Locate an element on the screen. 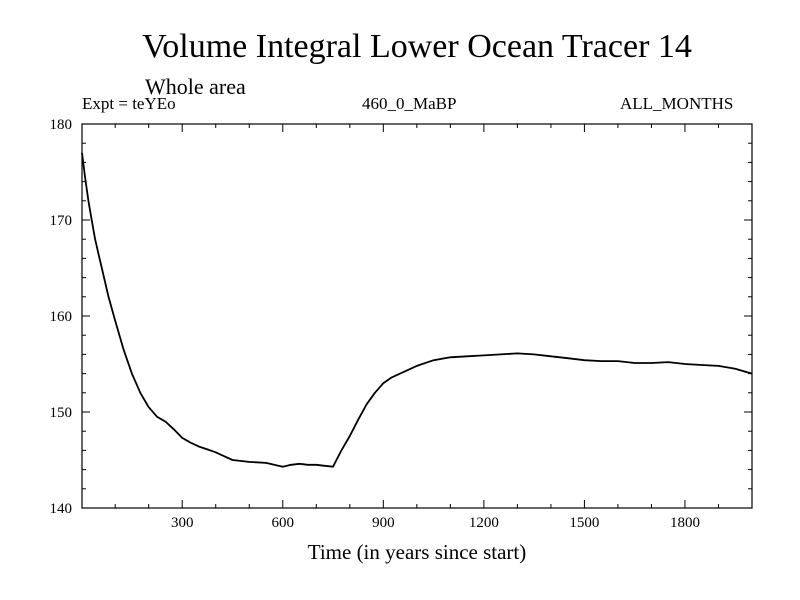 This screenshot has width=800, height=600. x-axis-label: Time (in years since start) is located at coordinates (417, 552).